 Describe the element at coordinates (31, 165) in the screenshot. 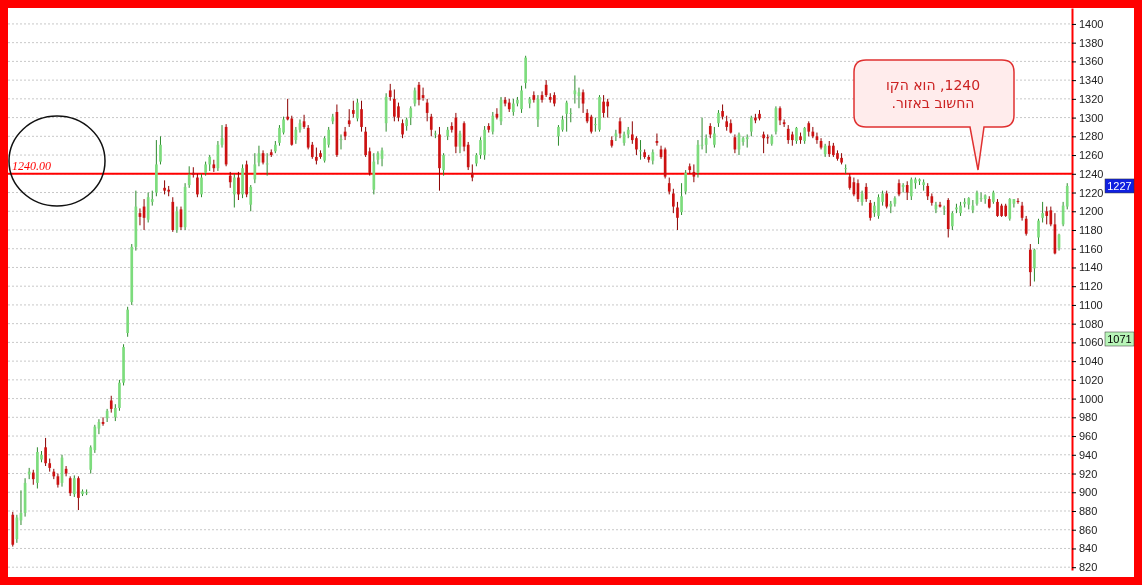

I see `ref-line-label: 1240.00` at that location.